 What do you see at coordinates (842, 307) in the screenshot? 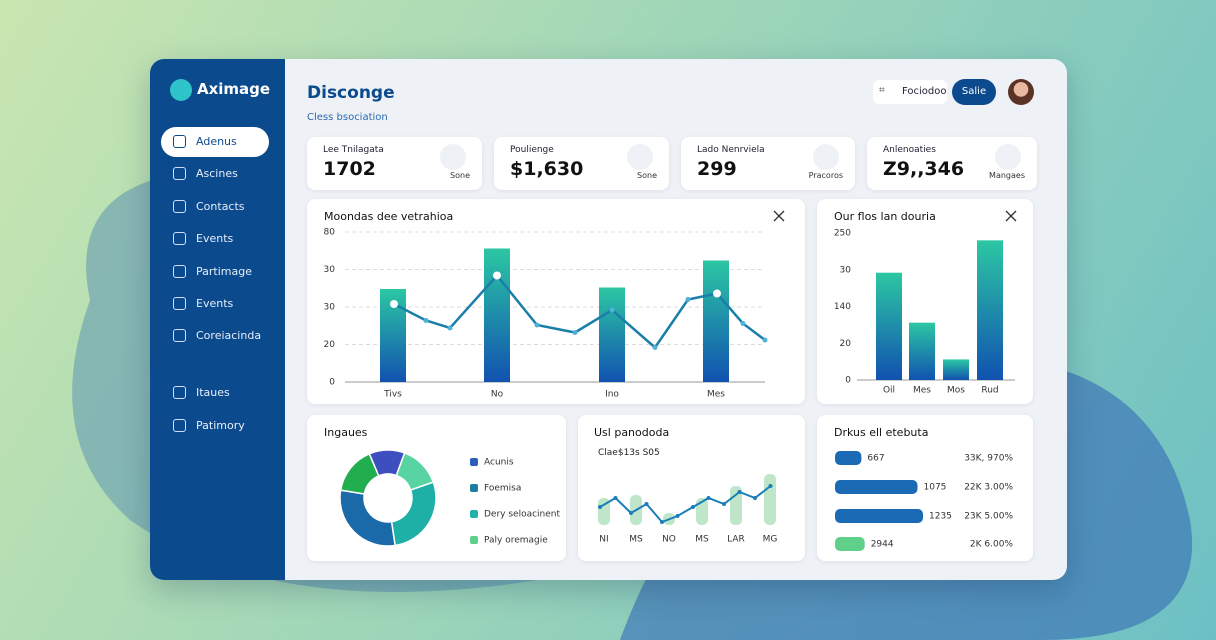
I see `y-tick-label: 140` at bounding box center [842, 307].